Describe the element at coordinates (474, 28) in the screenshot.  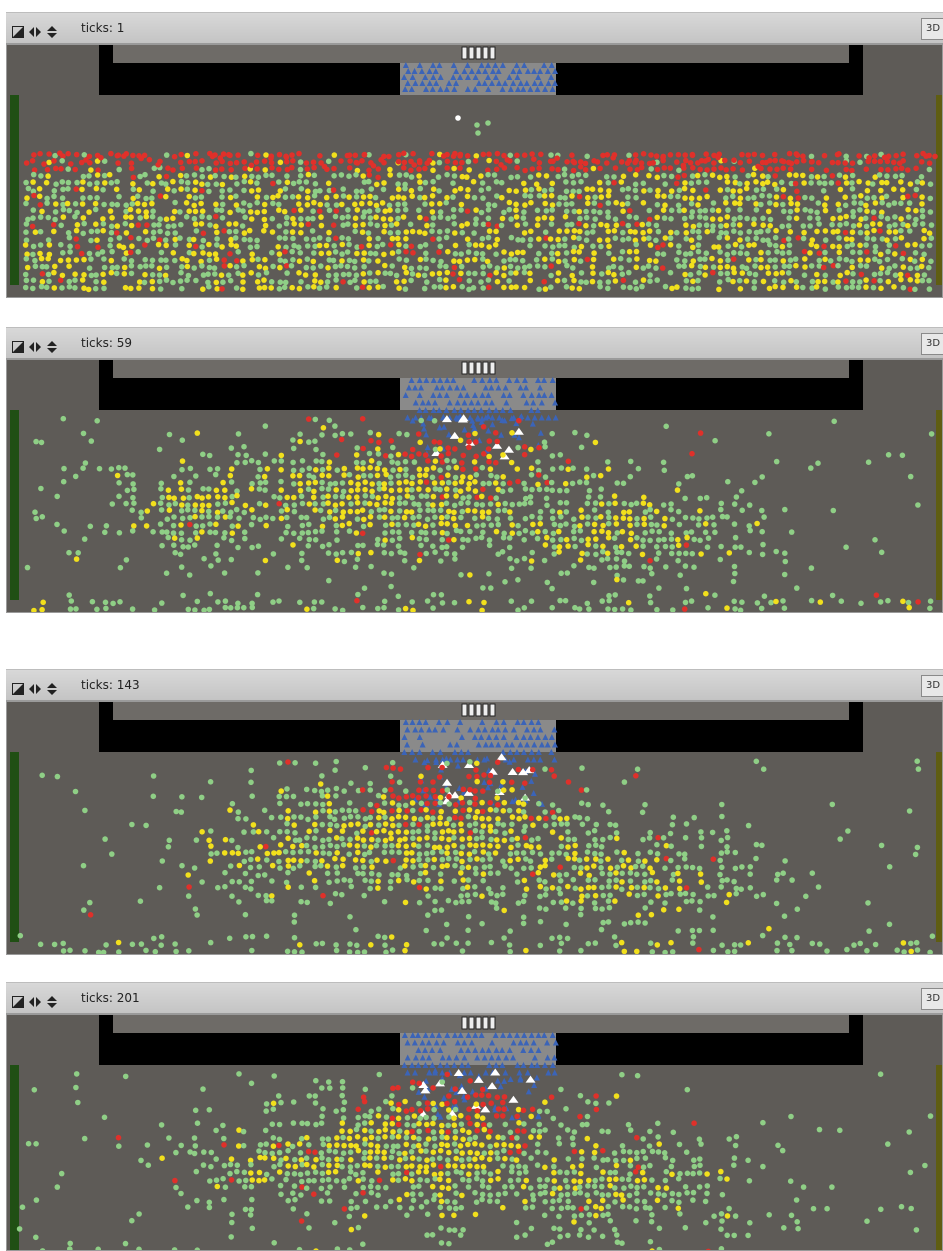
I see `view-toolbar: ticks: 1 3D` at that location.